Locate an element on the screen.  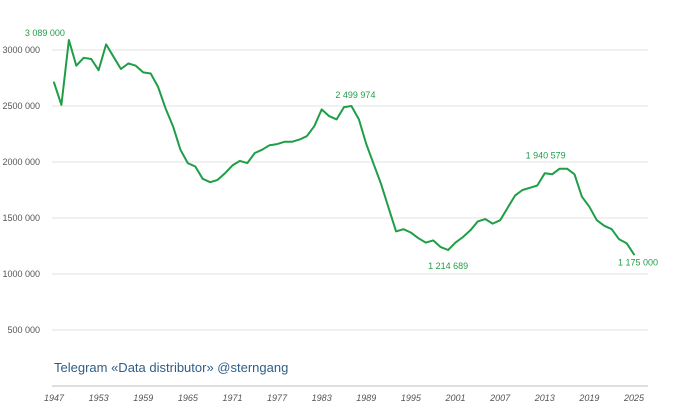
x-tick-label: 1977 is located at coordinates (277, 398).